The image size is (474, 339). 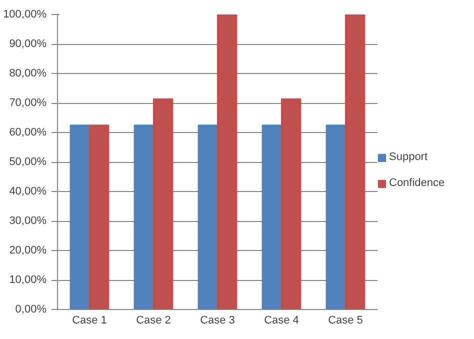 What do you see at coordinates (28, 280) in the screenshot?
I see `y-tick-label: 10,00%` at bounding box center [28, 280].